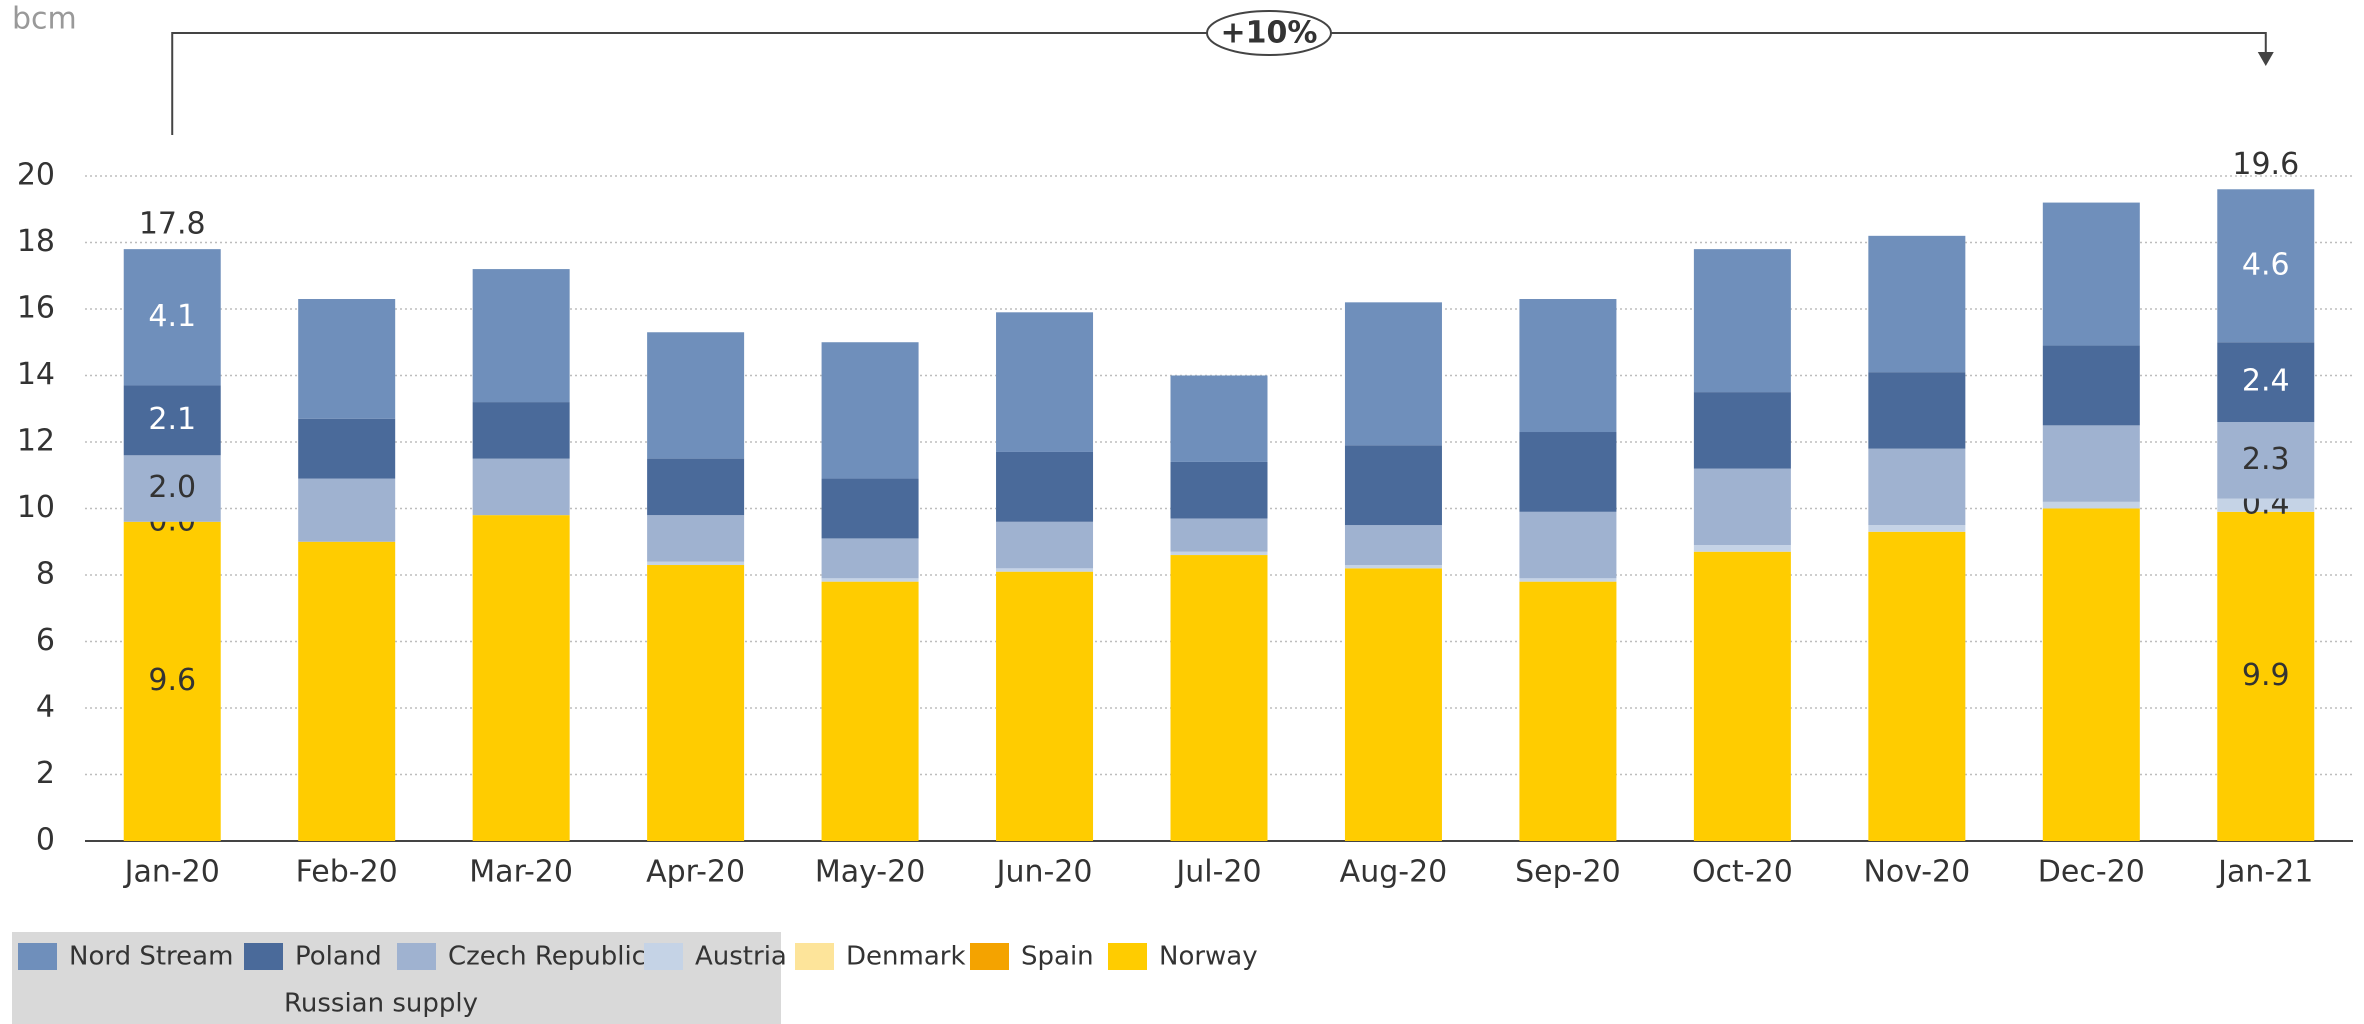  Describe the element at coordinates (381, 1004) in the screenshot. I see `legend-group-label: Russian supply` at that location.